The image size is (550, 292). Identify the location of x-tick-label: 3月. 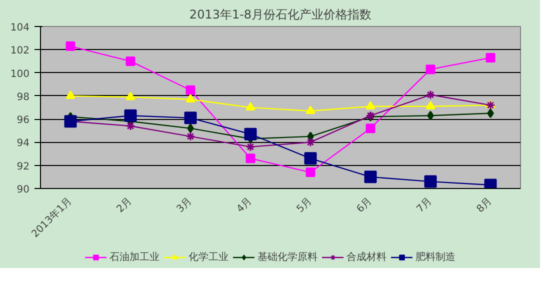
(184, 205).